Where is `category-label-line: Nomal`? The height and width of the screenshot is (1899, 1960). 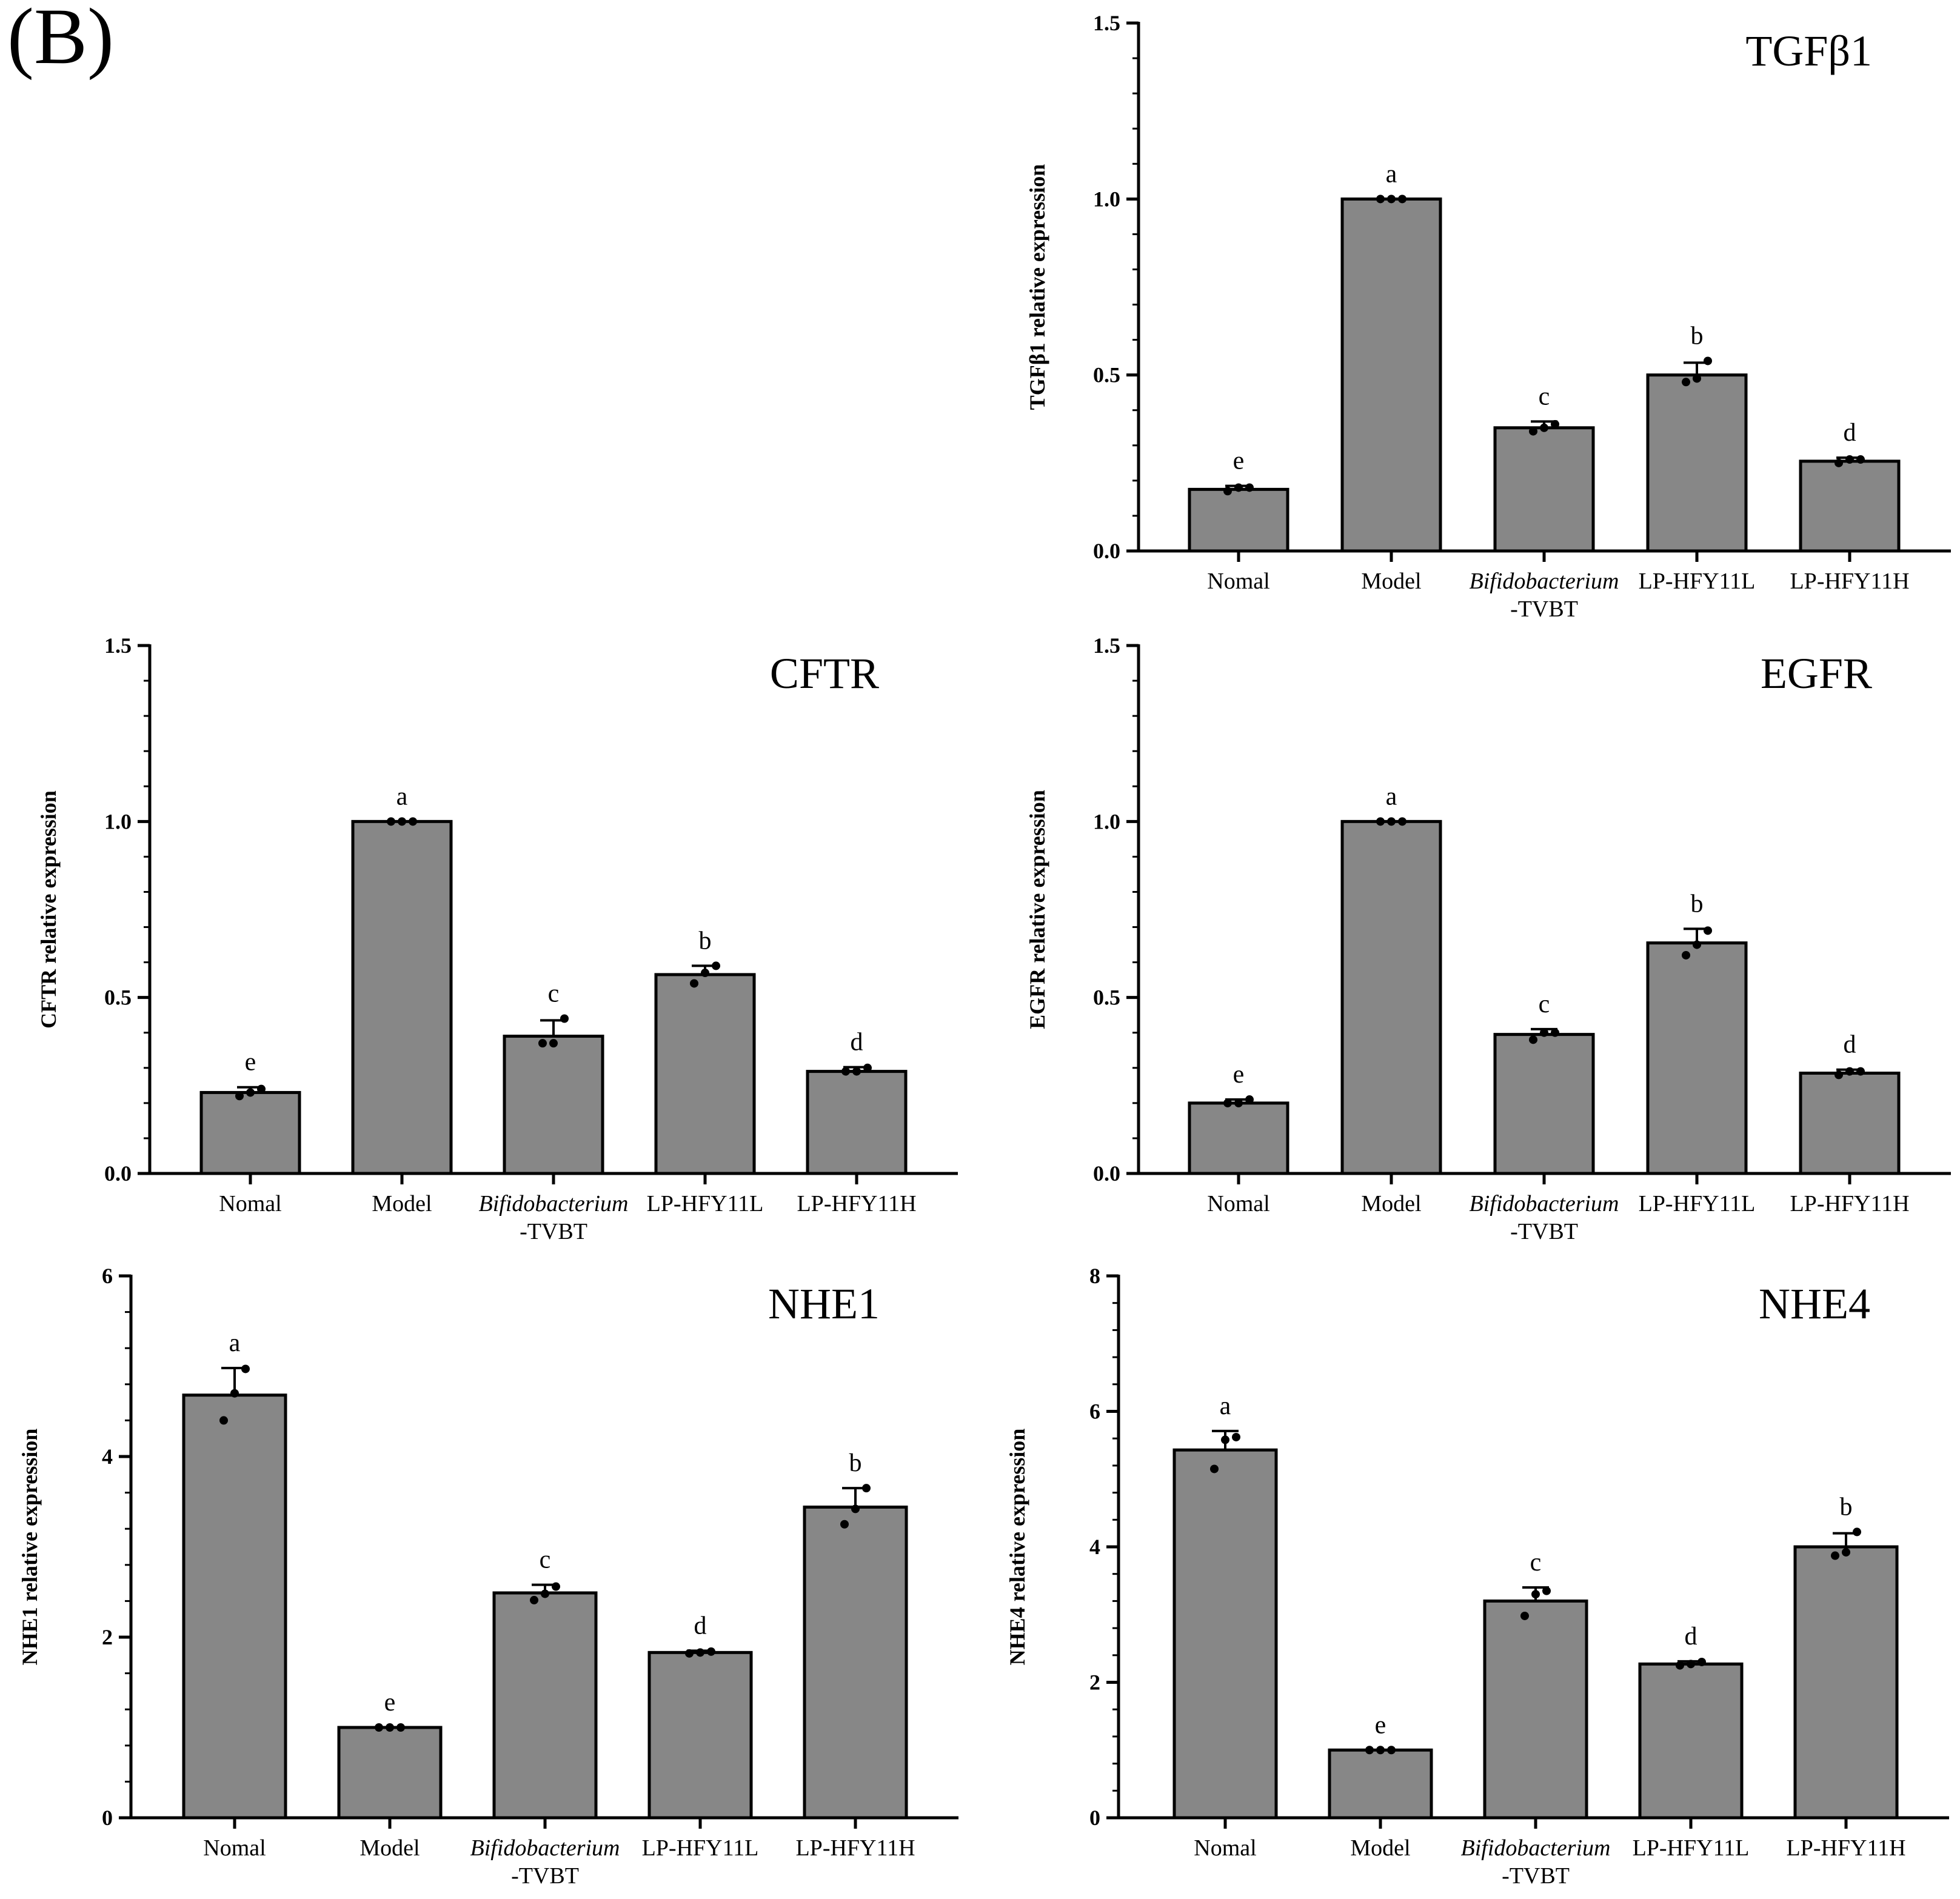
category-label-line: Nomal is located at coordinates (234, 1848).